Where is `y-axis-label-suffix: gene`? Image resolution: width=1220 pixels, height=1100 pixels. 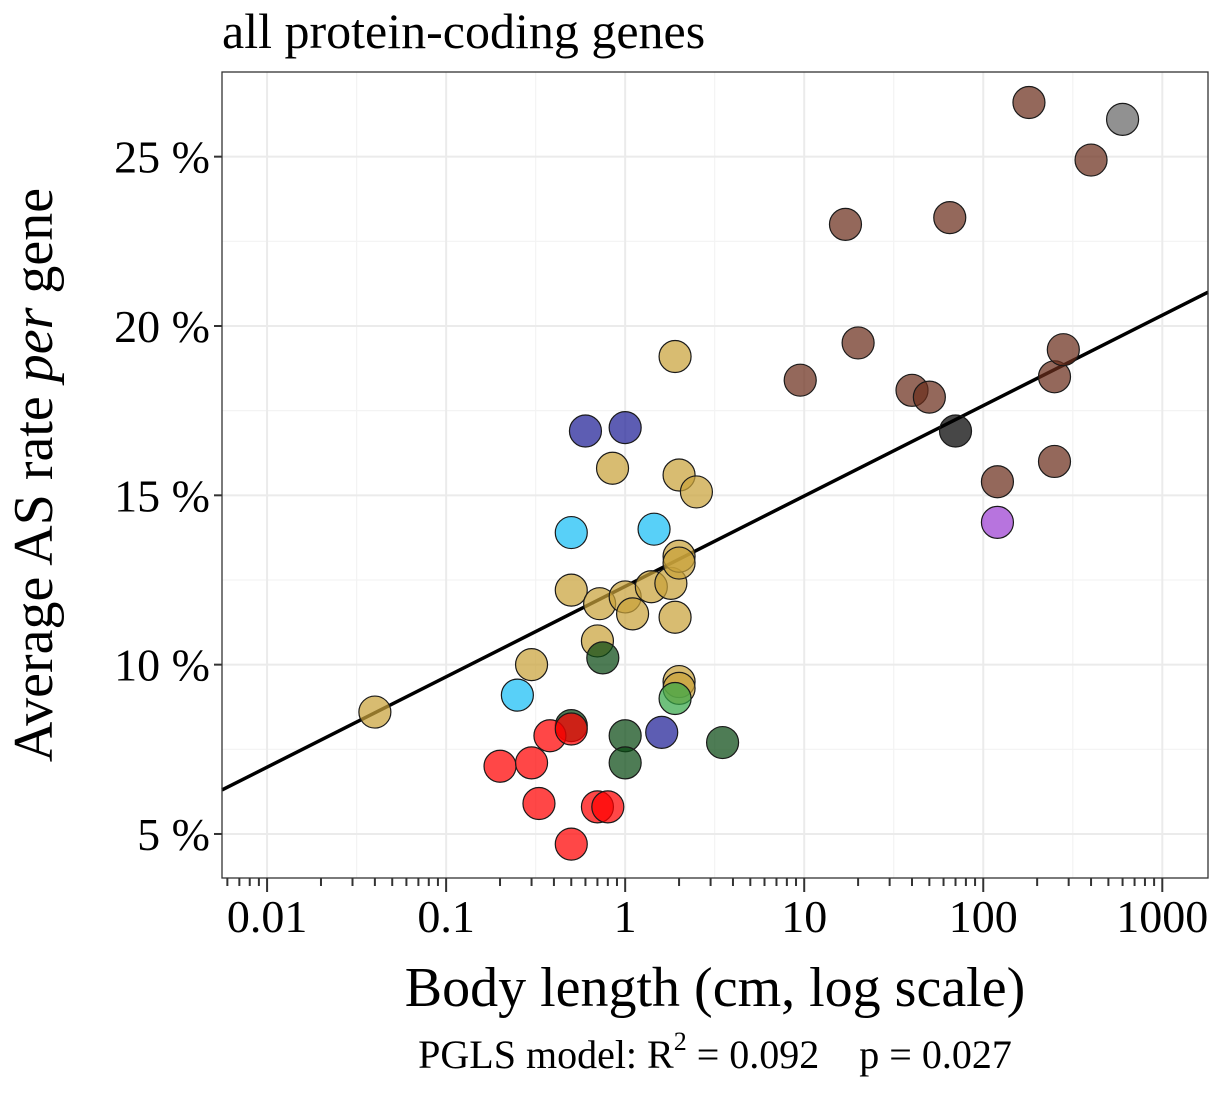 y-axis-label-suffix: gene is located at coordinates (34, 248).